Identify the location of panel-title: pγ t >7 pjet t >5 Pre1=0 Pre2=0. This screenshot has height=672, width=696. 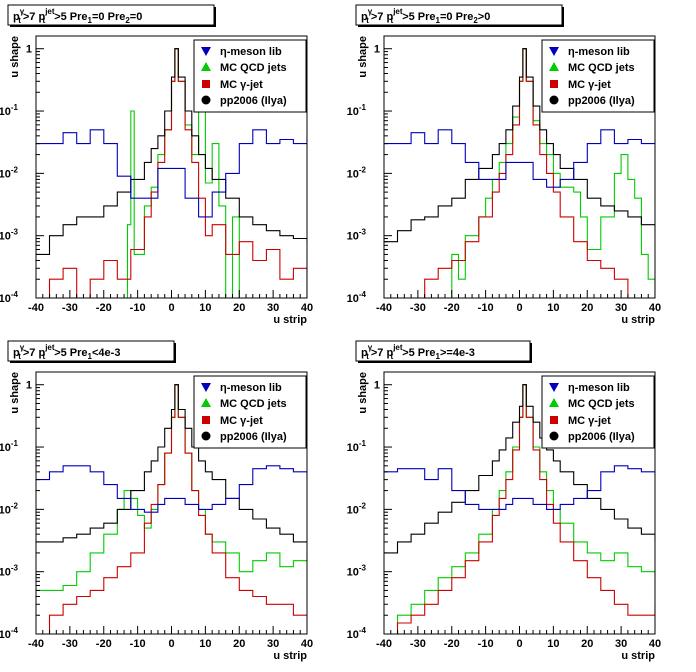
(77, 16).